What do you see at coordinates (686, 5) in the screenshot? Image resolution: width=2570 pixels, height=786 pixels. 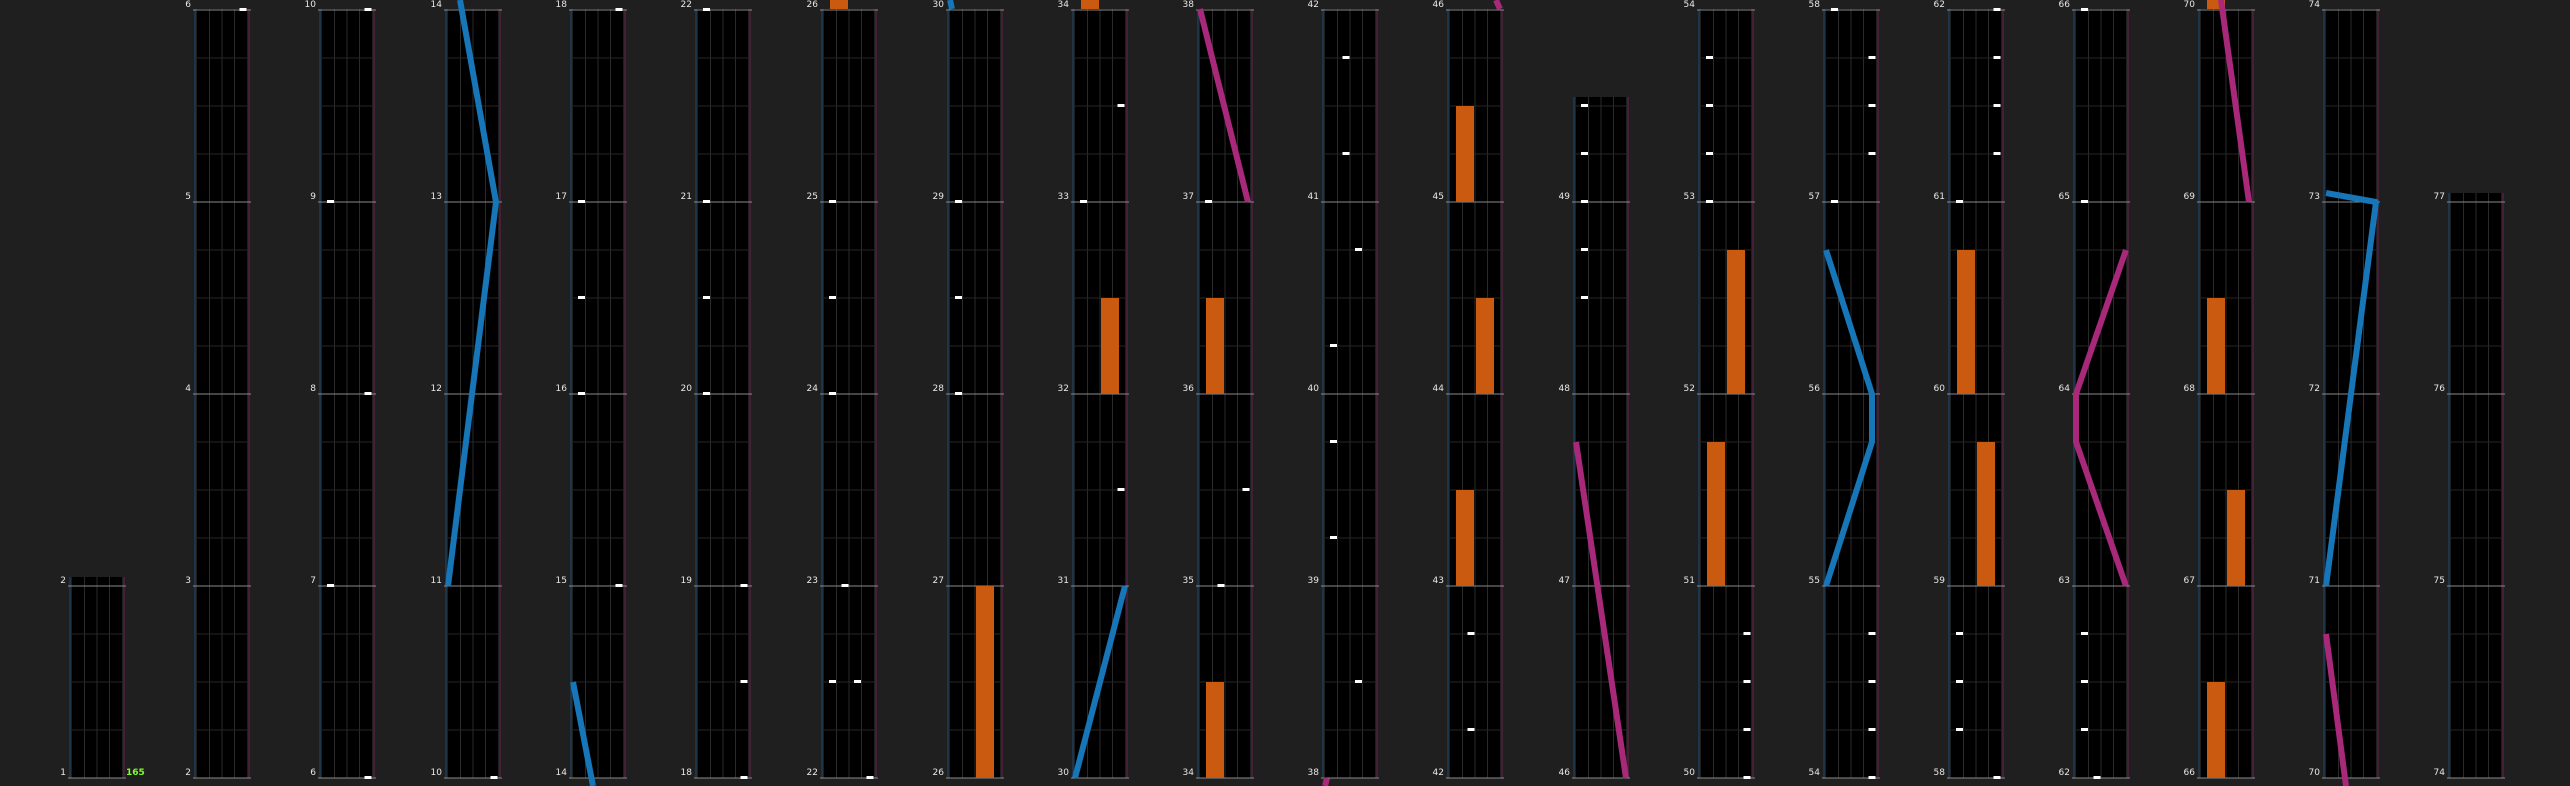 I see `measure-number: 22` at bounding box center [686, 5].